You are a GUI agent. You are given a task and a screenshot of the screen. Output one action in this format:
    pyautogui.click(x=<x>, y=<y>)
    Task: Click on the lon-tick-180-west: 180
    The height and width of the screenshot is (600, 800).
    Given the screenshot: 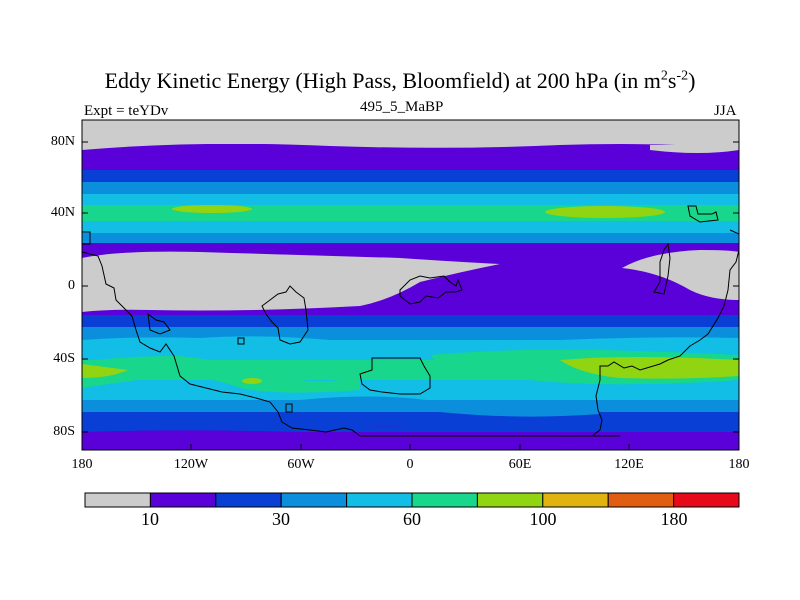 What is the action you would take?
    pyautogui.click(x=82, y=464)
    